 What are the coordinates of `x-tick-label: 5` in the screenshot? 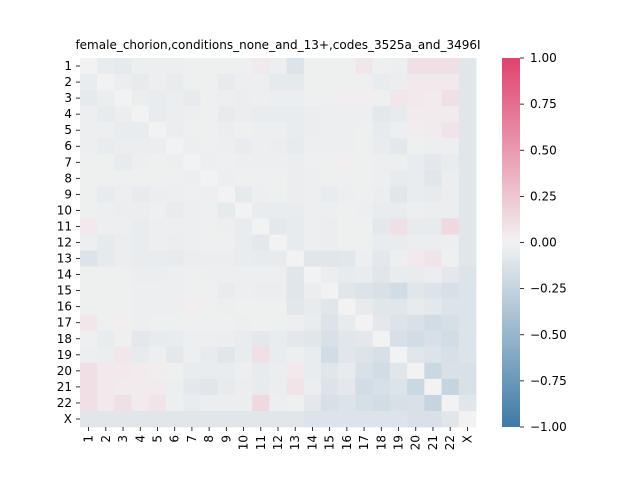 It's located at (157, 439).